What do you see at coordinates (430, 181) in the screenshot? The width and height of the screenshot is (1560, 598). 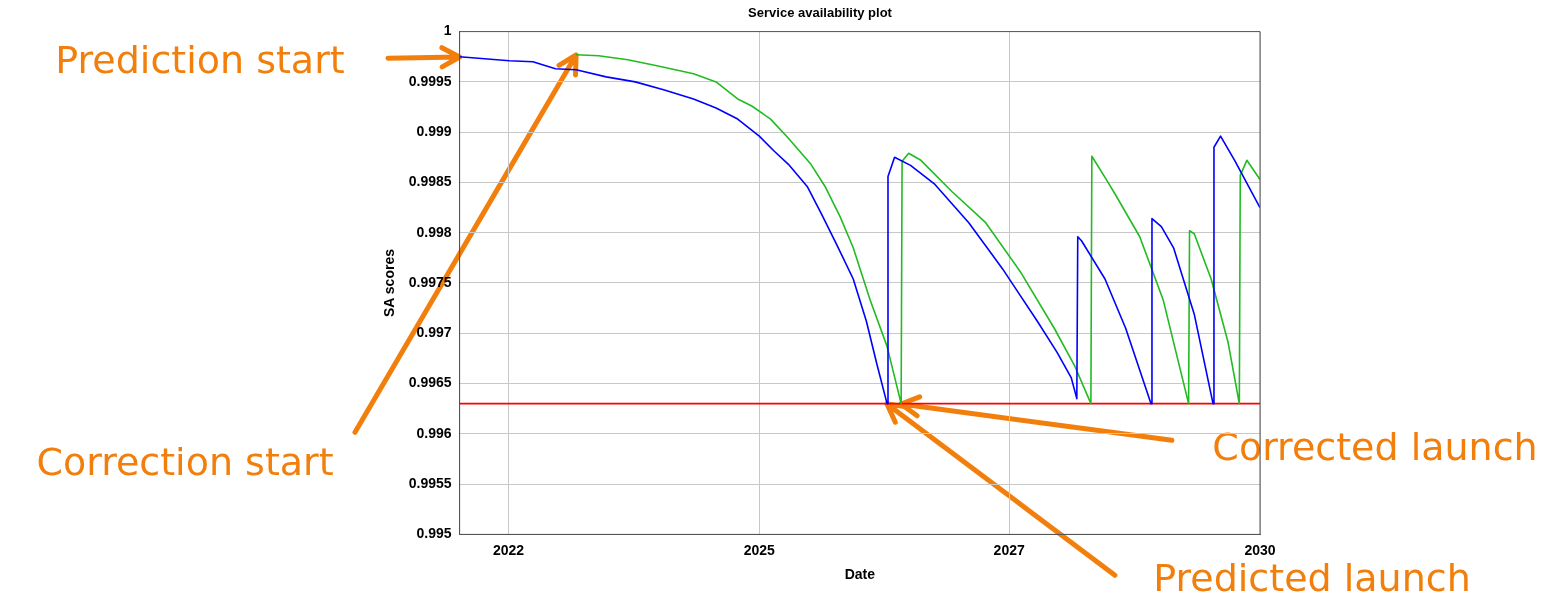 I see `y-tick-label: 0.9985` at bounding box center [430, 181].